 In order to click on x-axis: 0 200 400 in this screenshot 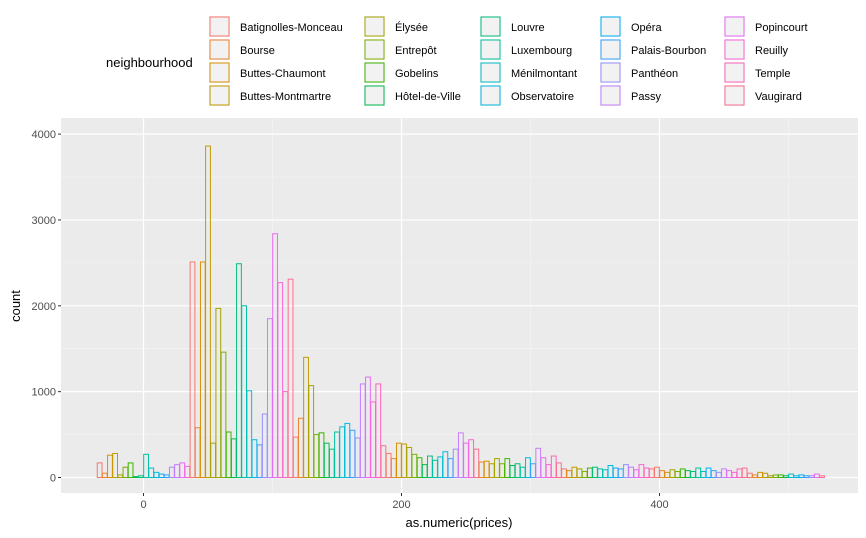, I will do `click(404, 502)`.